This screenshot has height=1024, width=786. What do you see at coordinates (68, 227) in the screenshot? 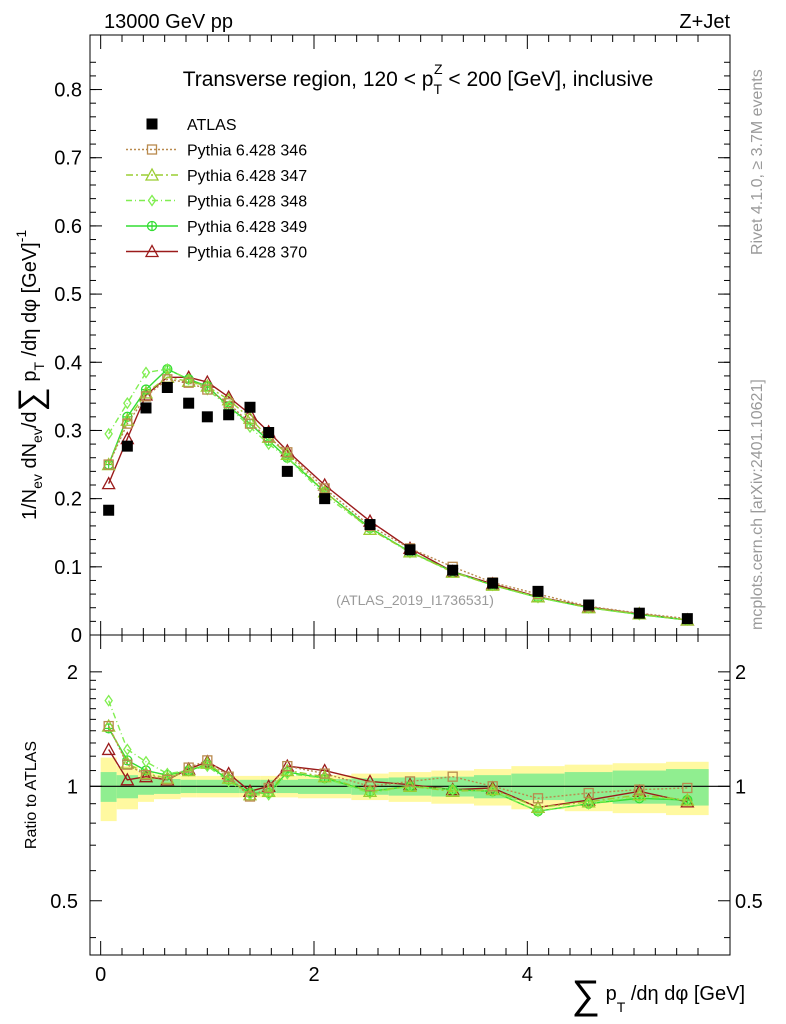
I see `y-tick-label: 0.6` at bounding box center [68, 227].